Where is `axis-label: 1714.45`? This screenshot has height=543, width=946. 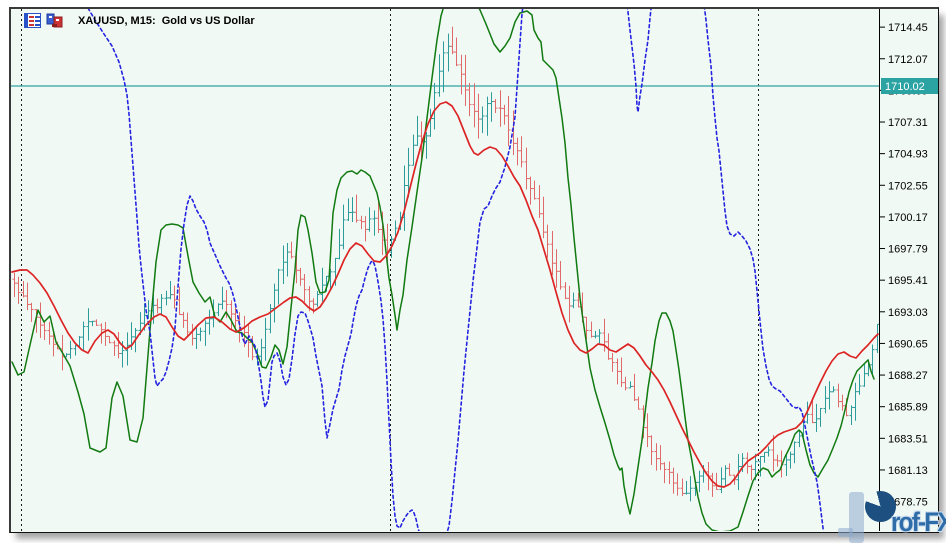 axis-label: 1714.45 is located at coordinates (908, 28).